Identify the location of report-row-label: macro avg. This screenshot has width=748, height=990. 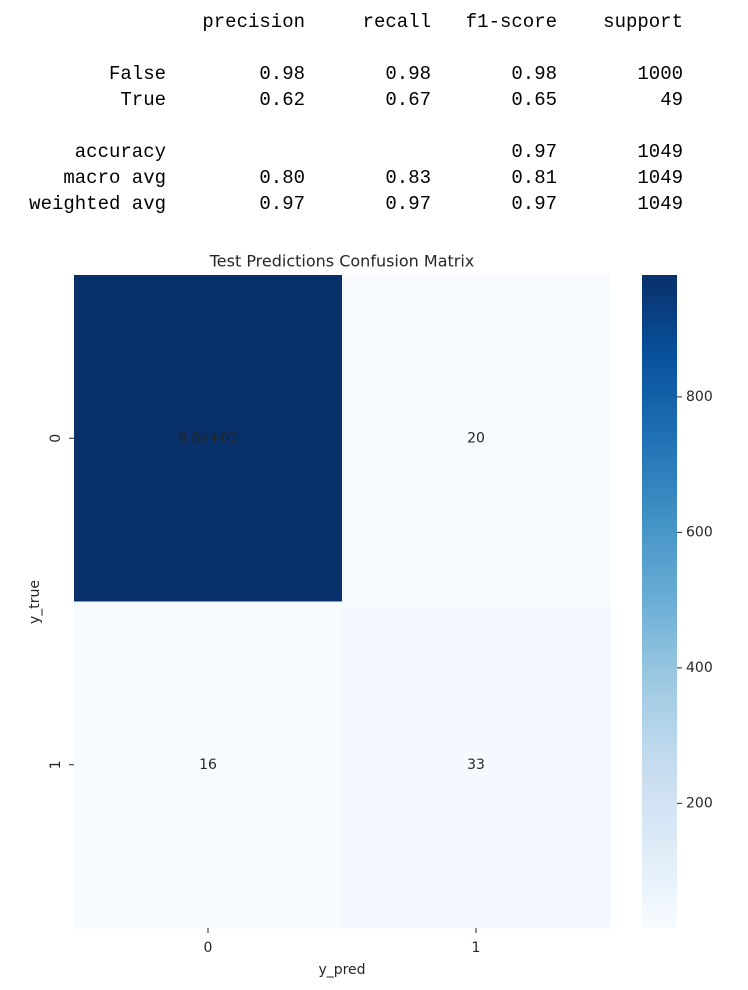
(114, 178).